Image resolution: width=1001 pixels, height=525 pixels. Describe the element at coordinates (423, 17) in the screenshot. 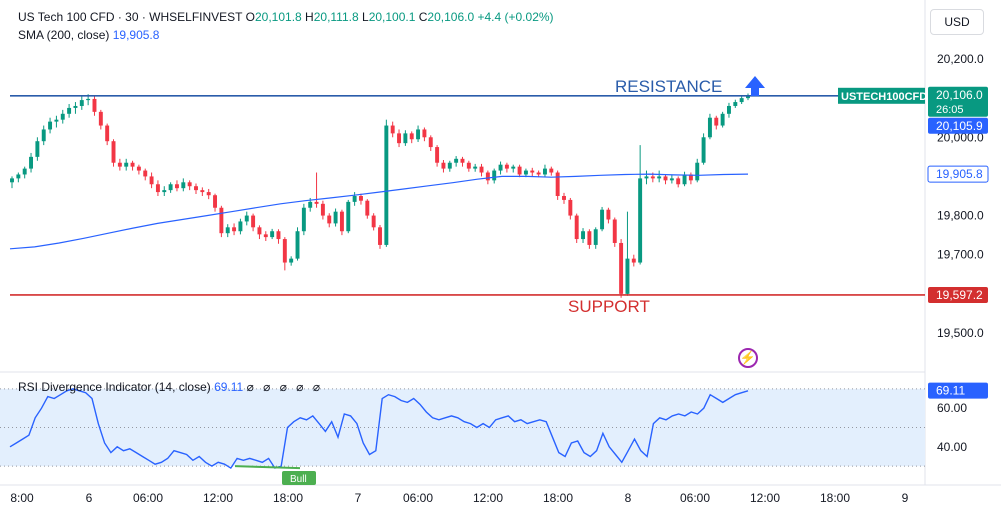

I see `close-label: C` at that location.